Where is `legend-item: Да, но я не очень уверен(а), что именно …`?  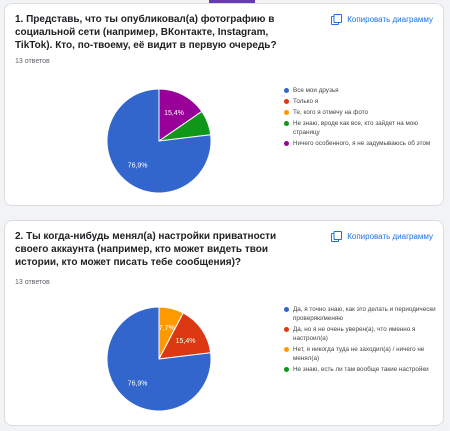 legend-item: Да, но я не очень уверен(а), что именно … is located at coordinates (361, 334).